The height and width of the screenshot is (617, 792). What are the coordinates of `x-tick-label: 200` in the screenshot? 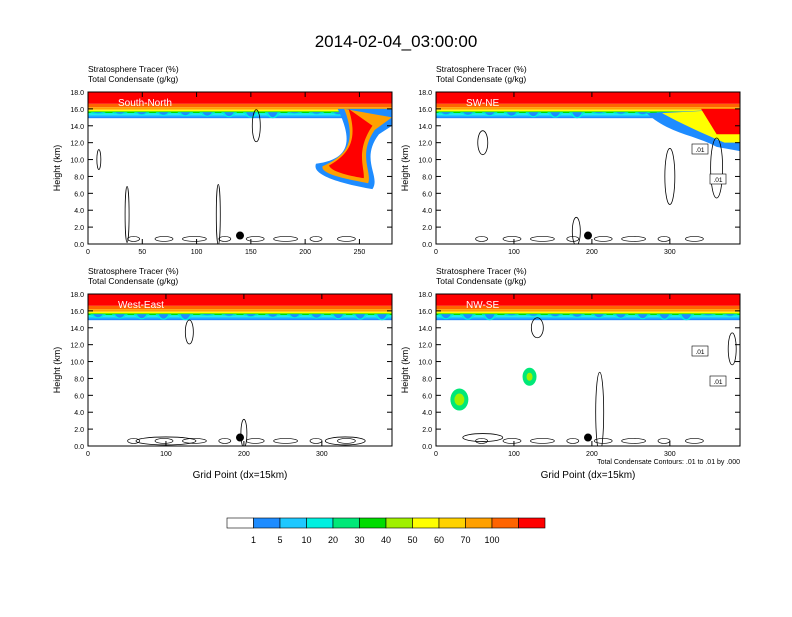 It's located at (592, 454).